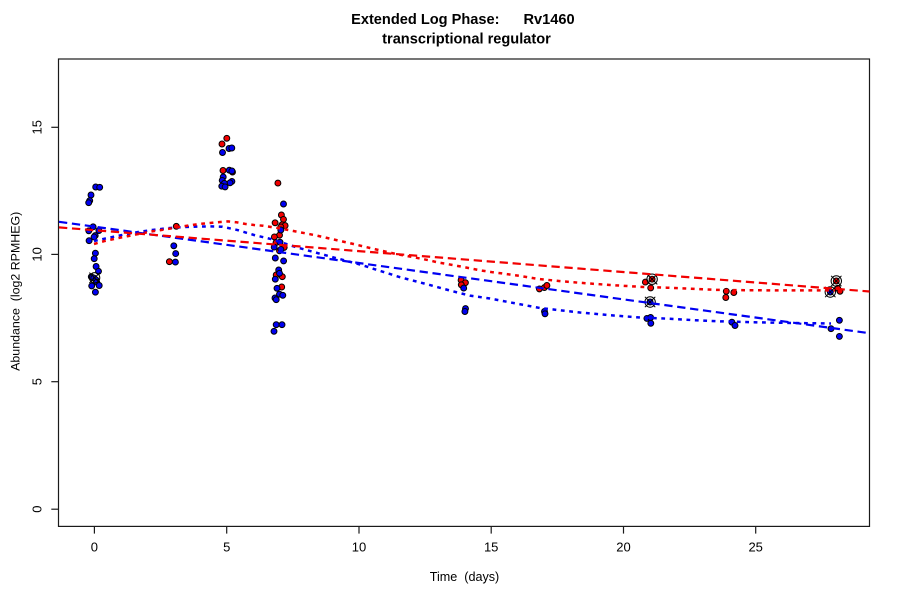  Describe the element at coordinates (549, 20) in the screenshot. I see `svg-text: Rv1460` at that location.